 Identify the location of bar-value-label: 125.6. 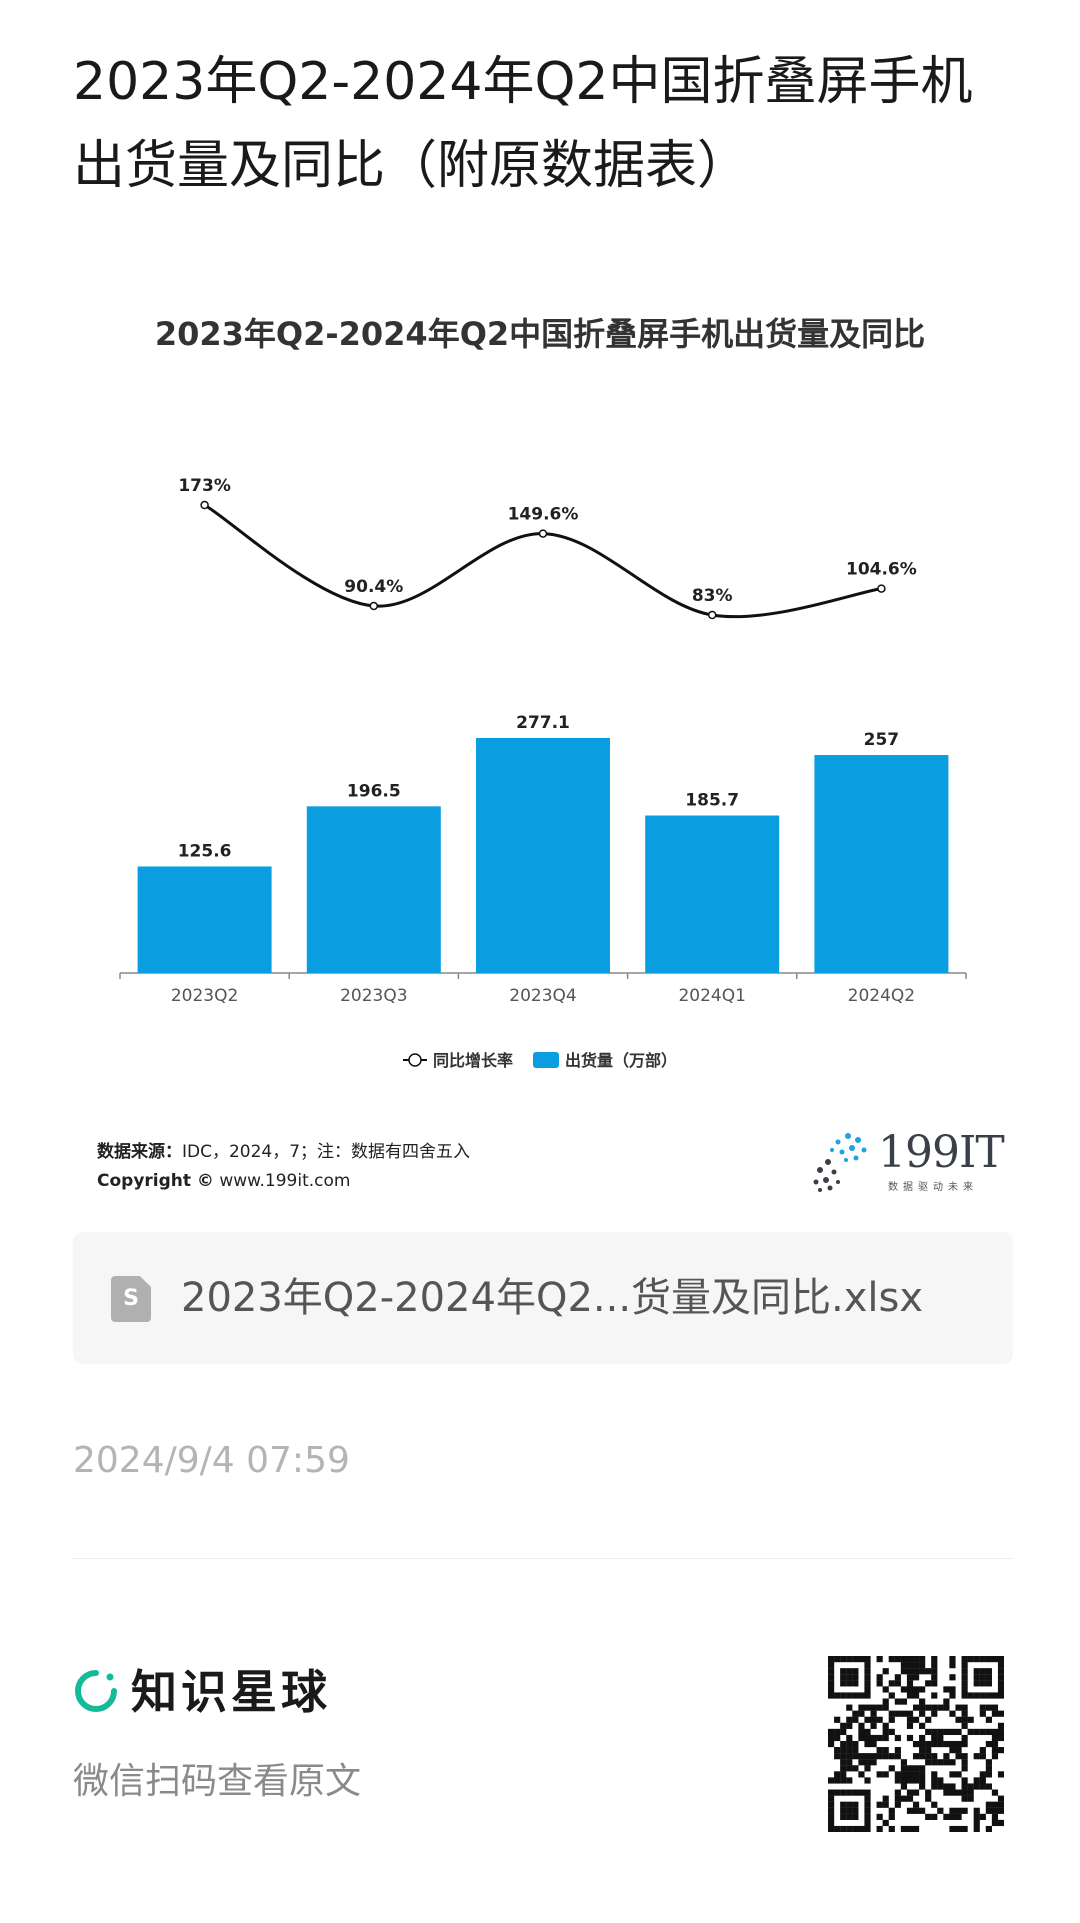
(205, 851).